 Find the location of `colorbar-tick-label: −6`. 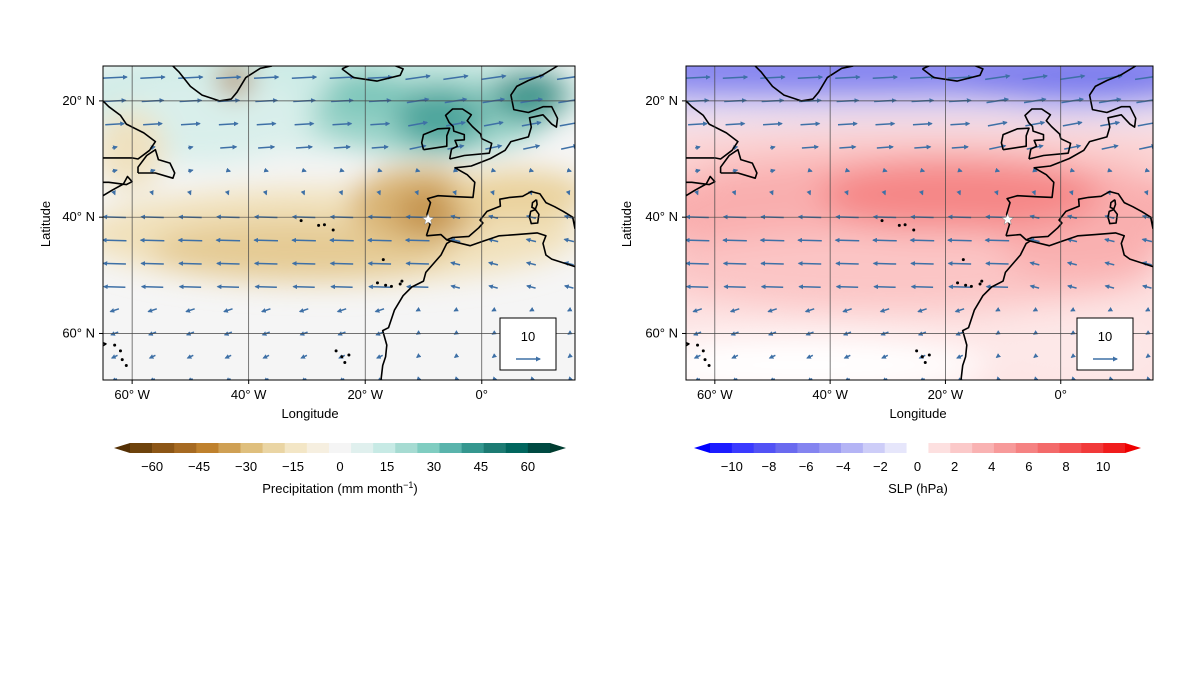

colorbar-tick-label: −6 is located at coordinates (806, 466).